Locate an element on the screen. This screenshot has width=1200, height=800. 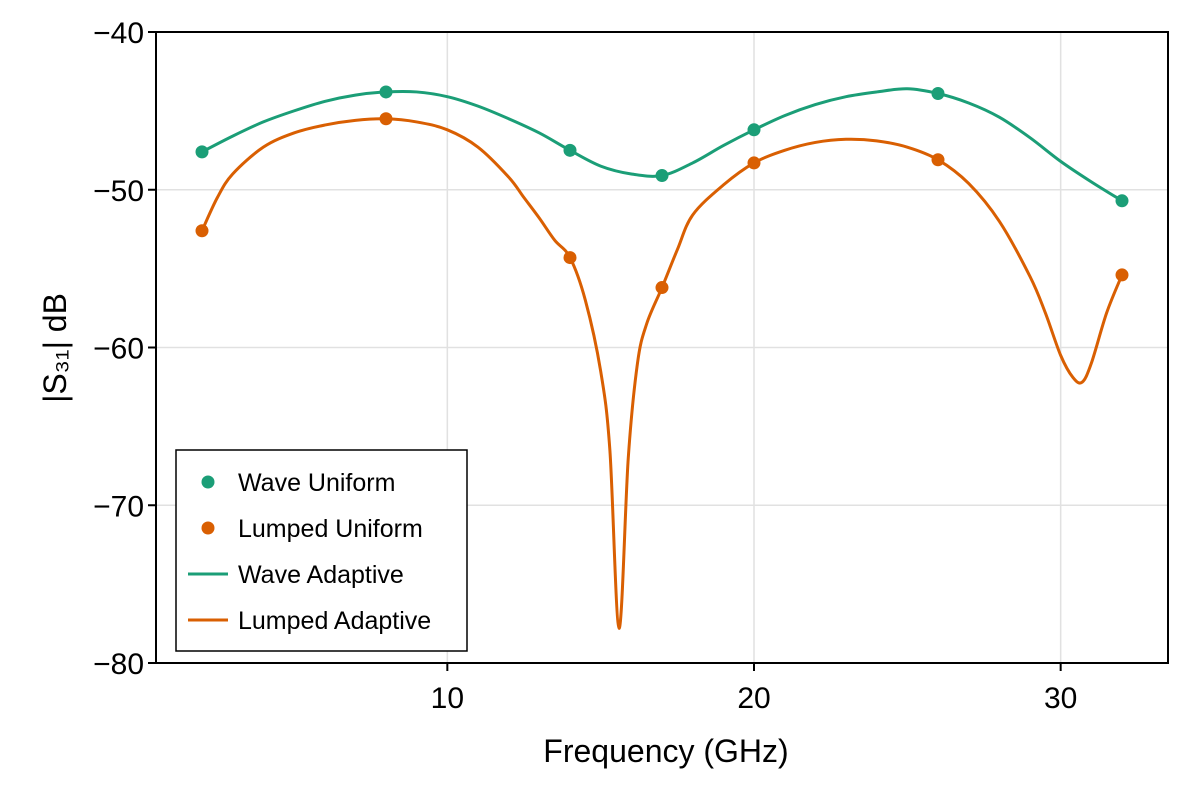
y-tick-label: −80 is located at coordinates (118, 664).